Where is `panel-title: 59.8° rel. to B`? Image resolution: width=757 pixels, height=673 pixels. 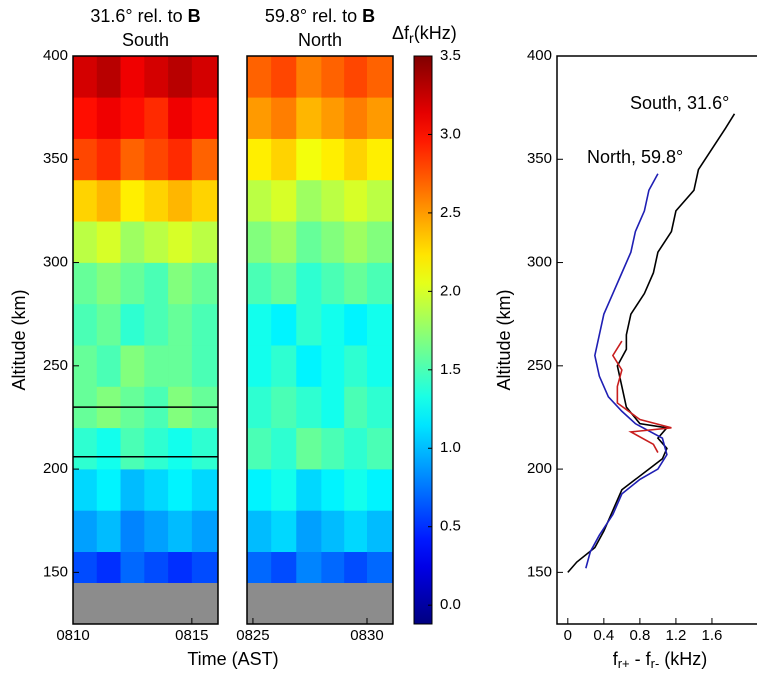 panel-title: 59.8° rel. to B is located at coordinates (320, 16).